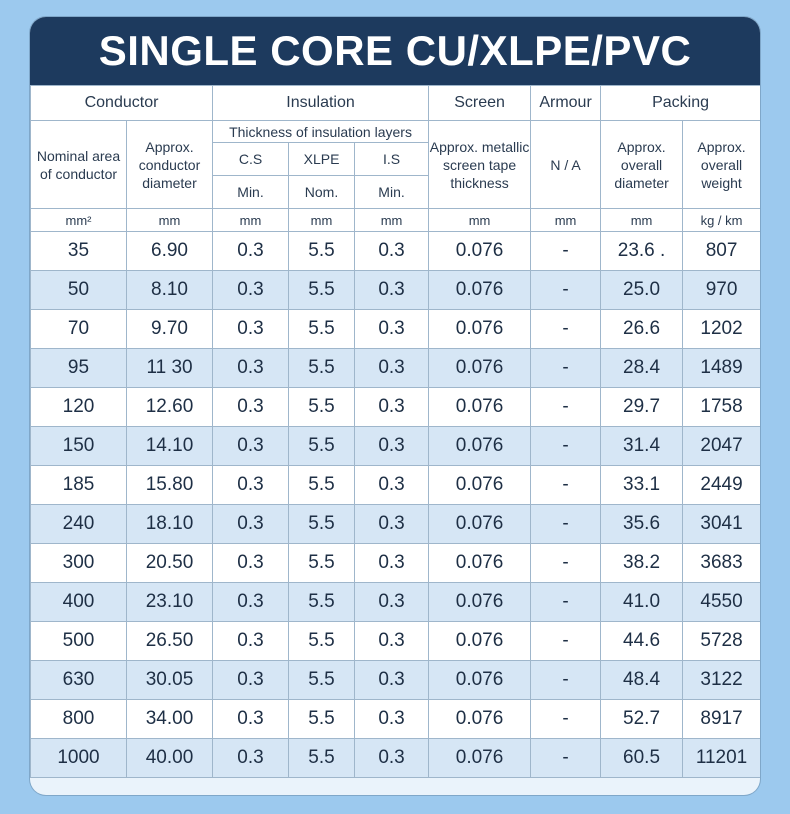 Image resolution: width=790 pixels, height=814 pixels. What do you see at coordinates (395, 563) in the screenshot?
I see `table-row: 300 20.50 0.3 5.5 0.3 0.076-38.2 3683` at bounding box center [395, 563].